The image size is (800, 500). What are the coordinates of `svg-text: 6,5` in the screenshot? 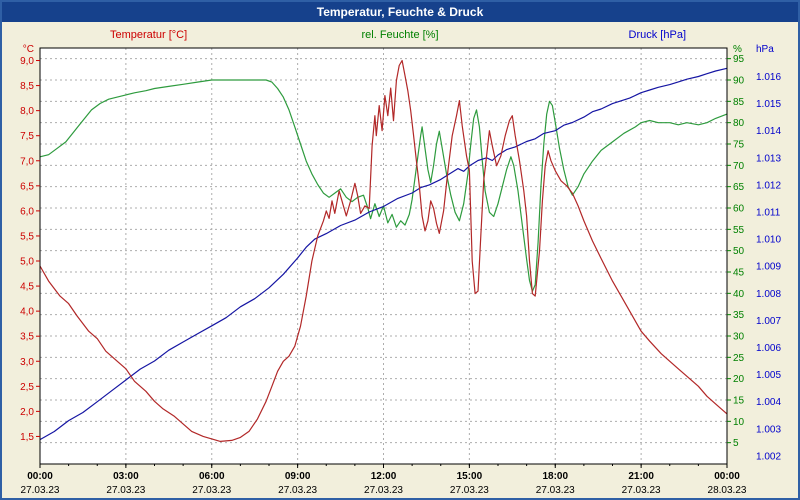 It's located at (27, 186).